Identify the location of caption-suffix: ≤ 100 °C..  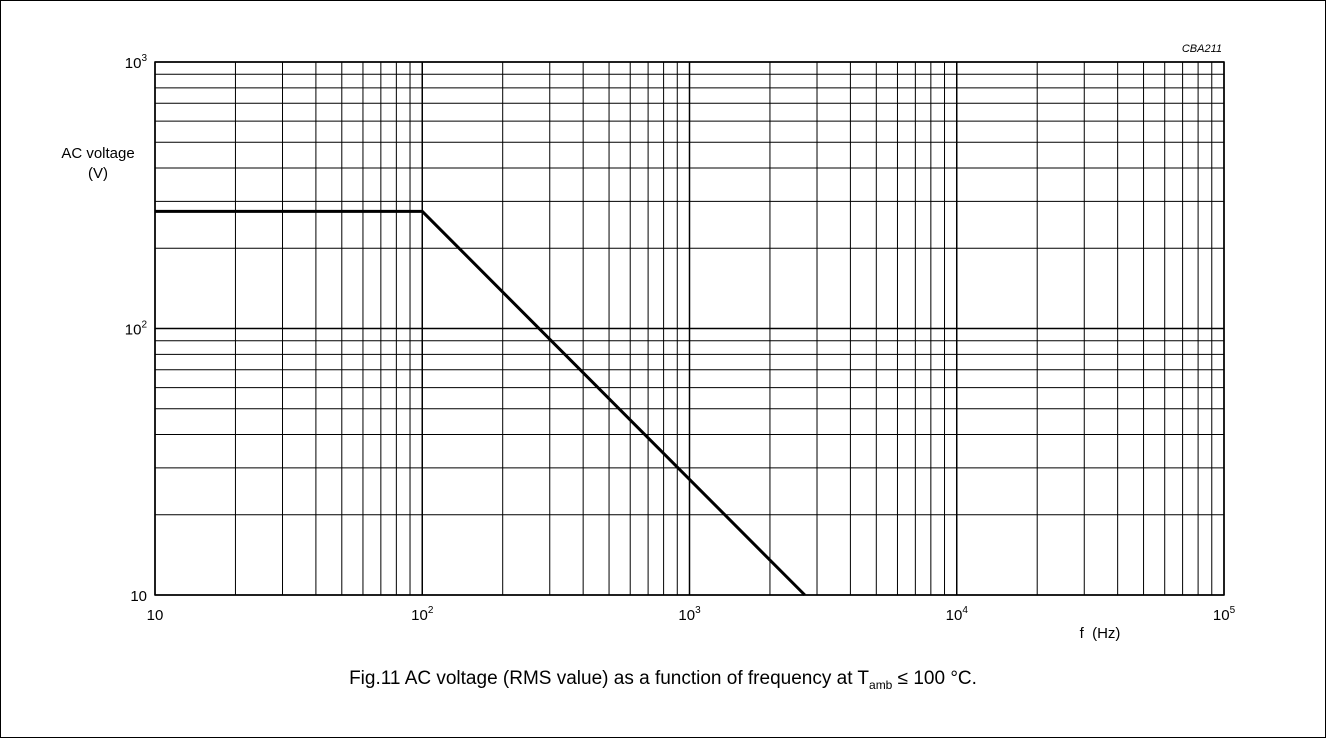
(934, 678).